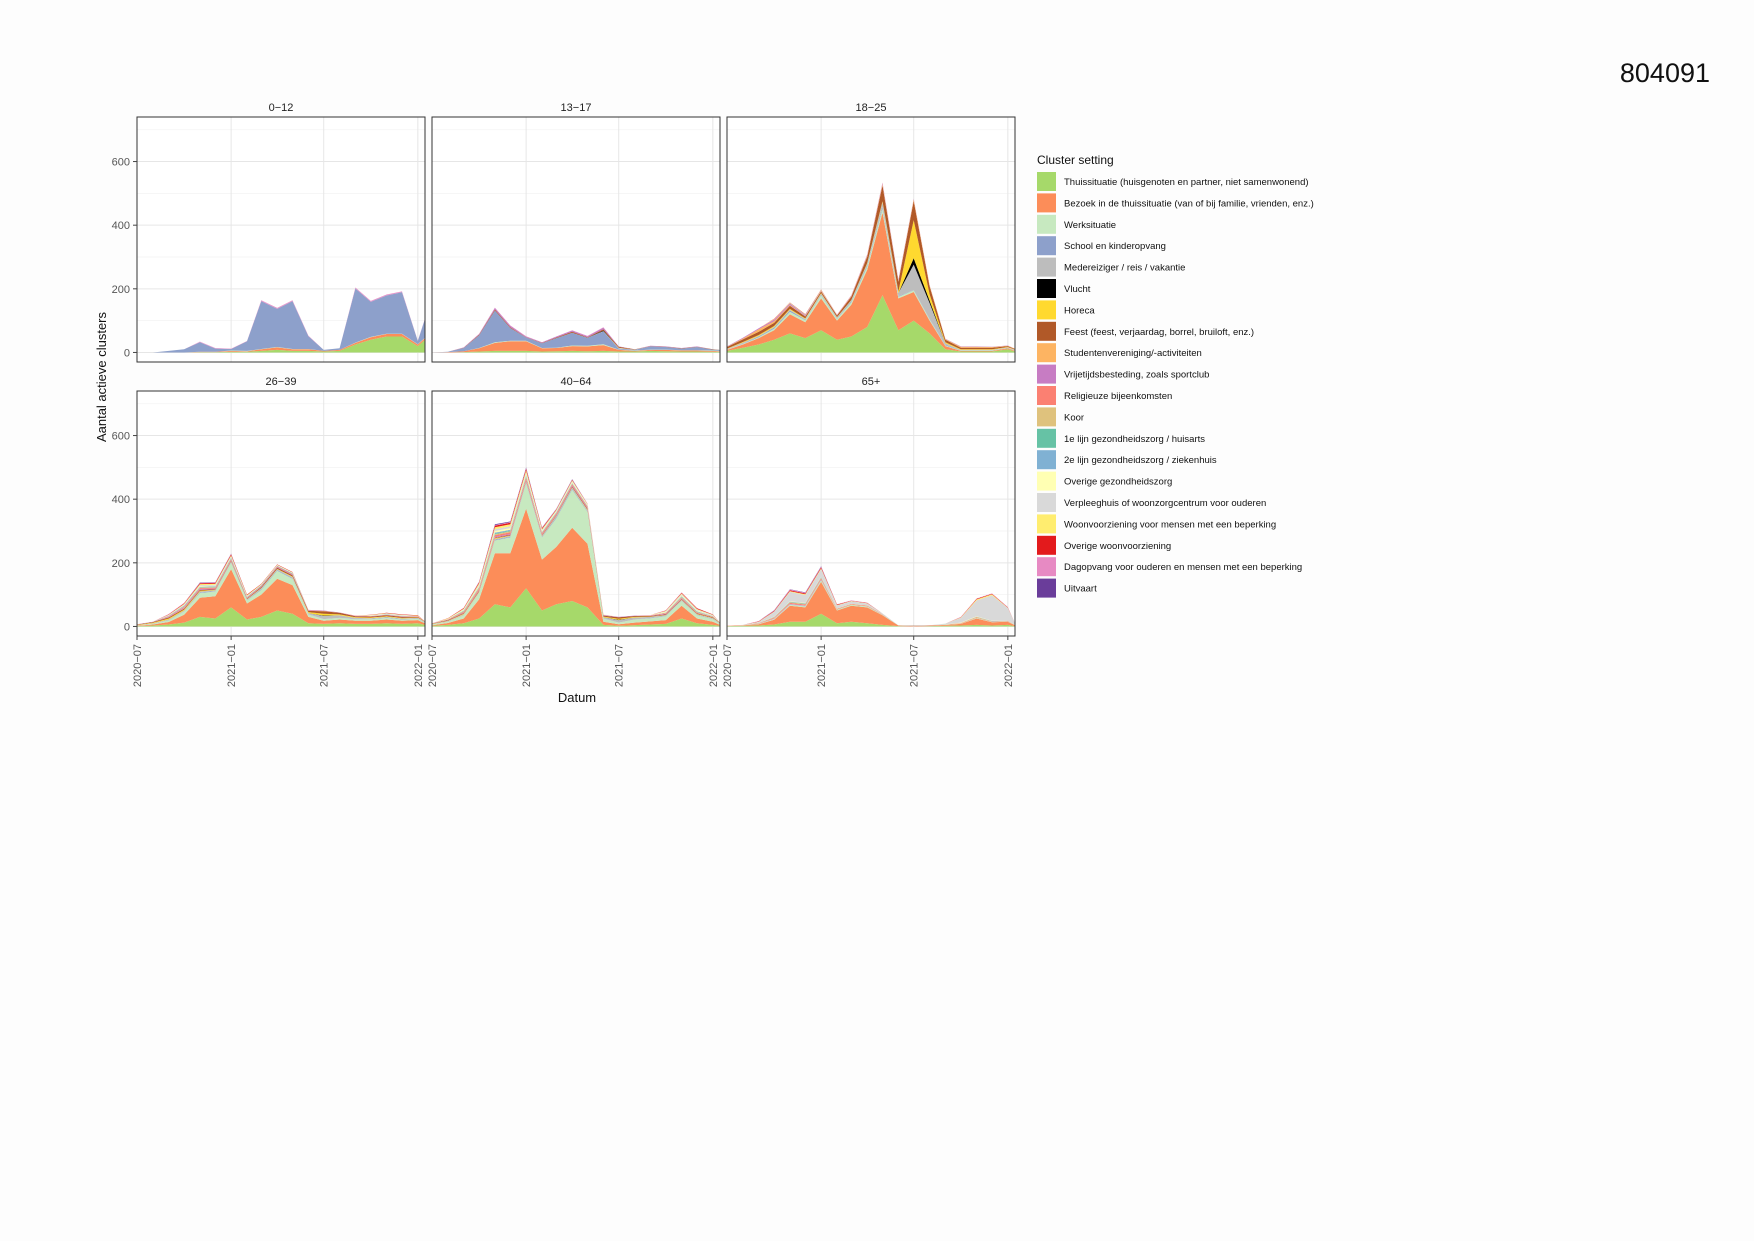 This screenshot has height=1241, width=1754. I want to click on legend-label: Overige gezondheidszorg, so click(1118, 482).